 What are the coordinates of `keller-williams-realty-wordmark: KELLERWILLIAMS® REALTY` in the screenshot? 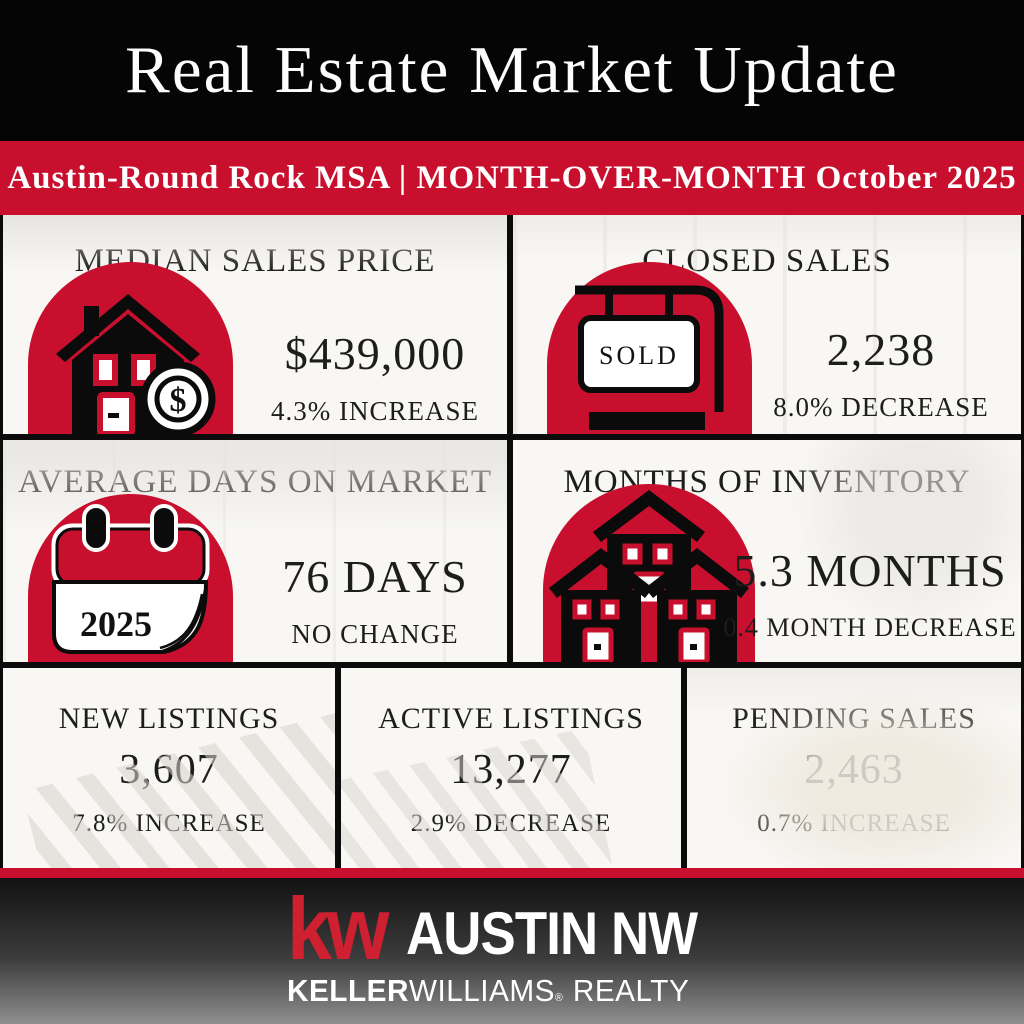 It's located at (503, 991).